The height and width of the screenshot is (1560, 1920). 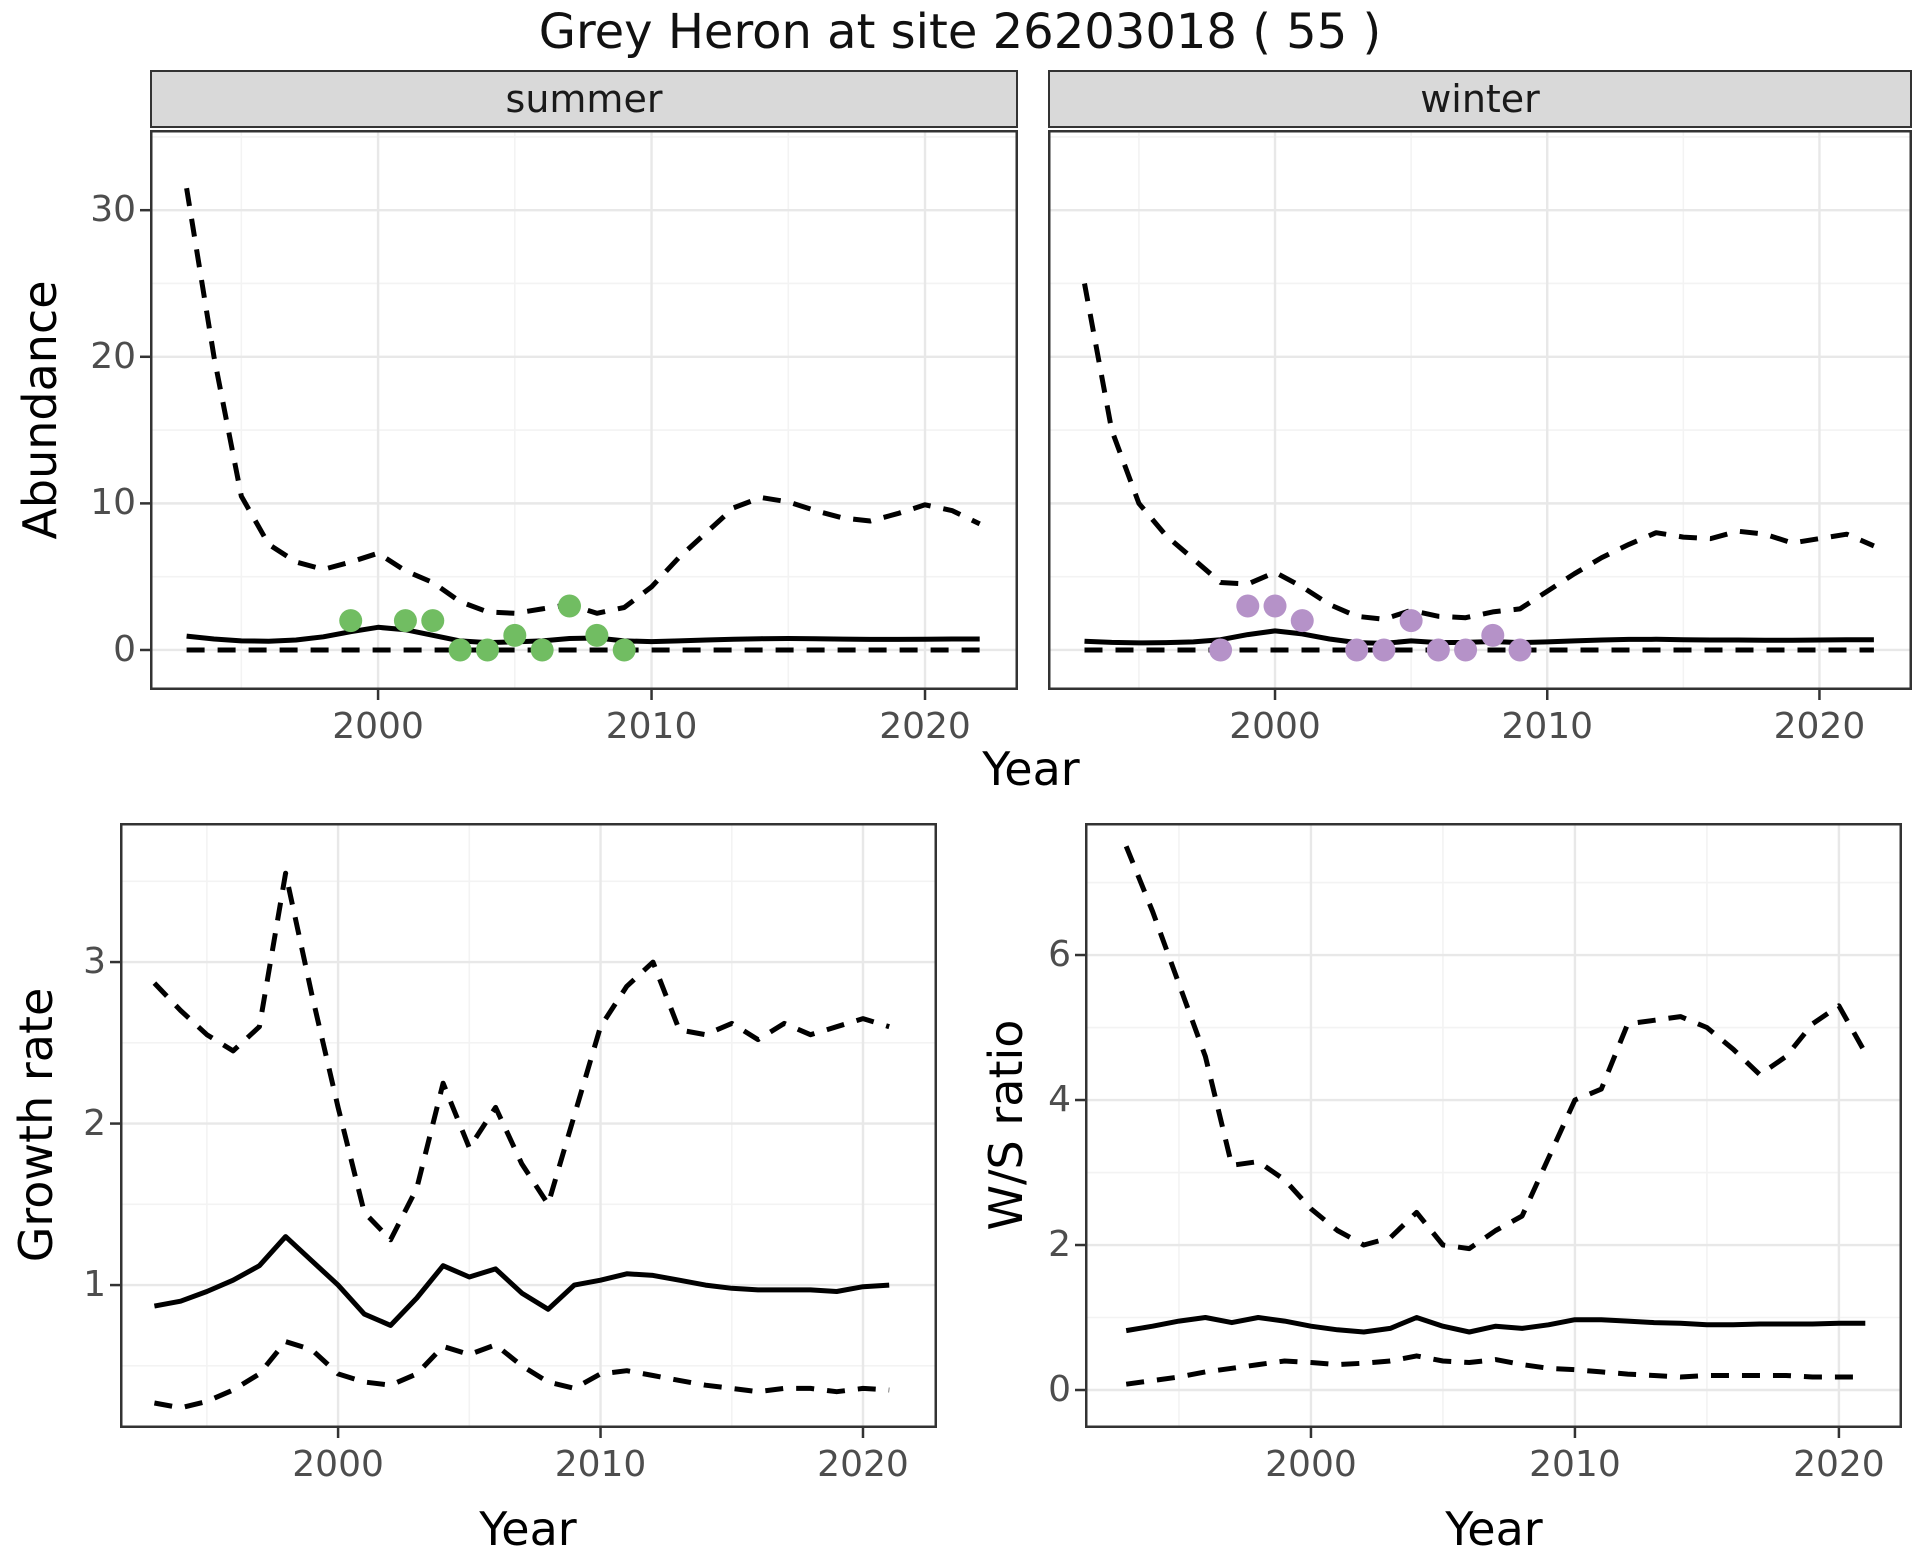 What do you see at coordinates (1031, 769) in the screenshot?
I see `x-axis-title-top: Year` at bounding box center [1031, 769].